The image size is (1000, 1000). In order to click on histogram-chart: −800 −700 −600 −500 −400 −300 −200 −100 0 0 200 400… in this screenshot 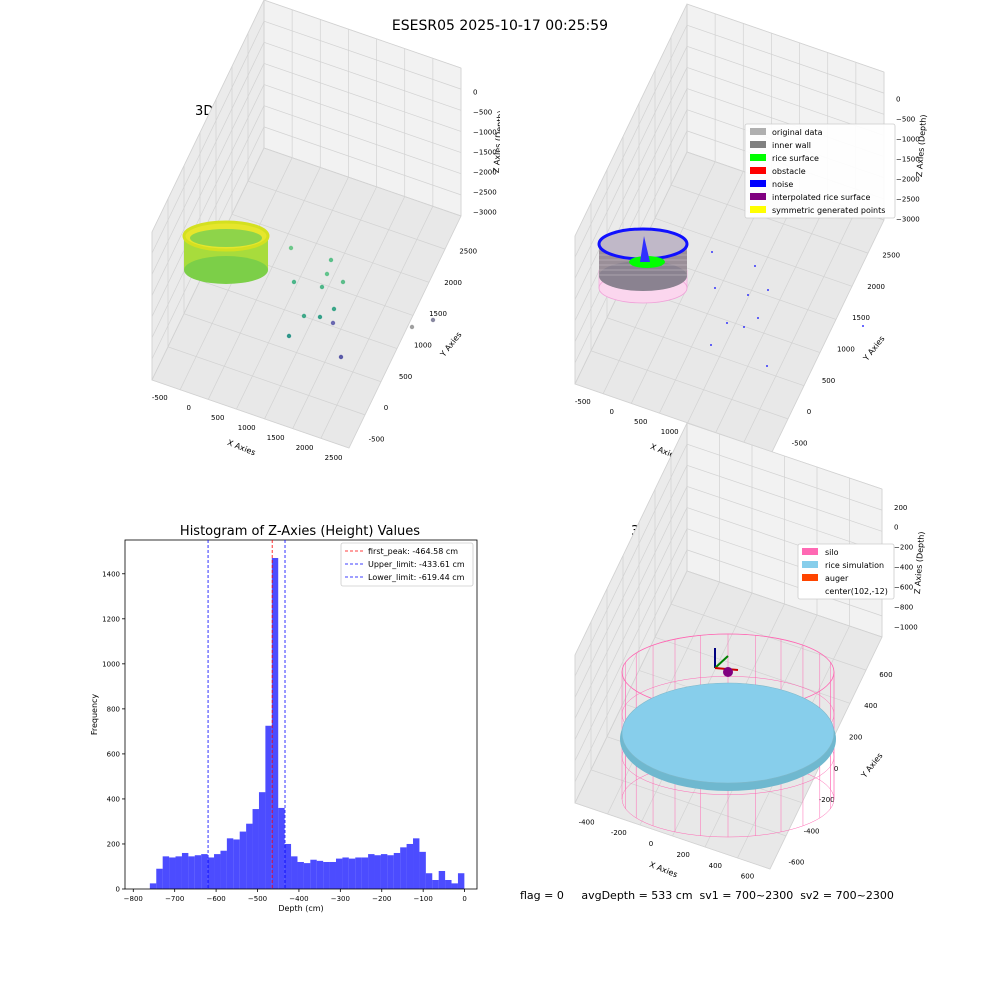, I will do `click(284, 726)`.